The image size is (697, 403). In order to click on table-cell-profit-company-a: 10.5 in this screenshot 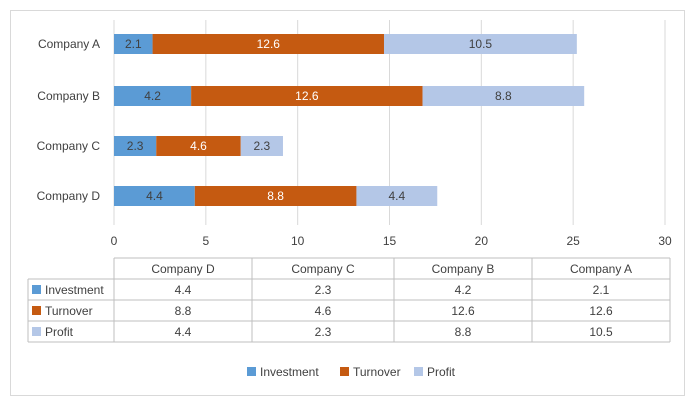, I will do `click(601, 332)`.